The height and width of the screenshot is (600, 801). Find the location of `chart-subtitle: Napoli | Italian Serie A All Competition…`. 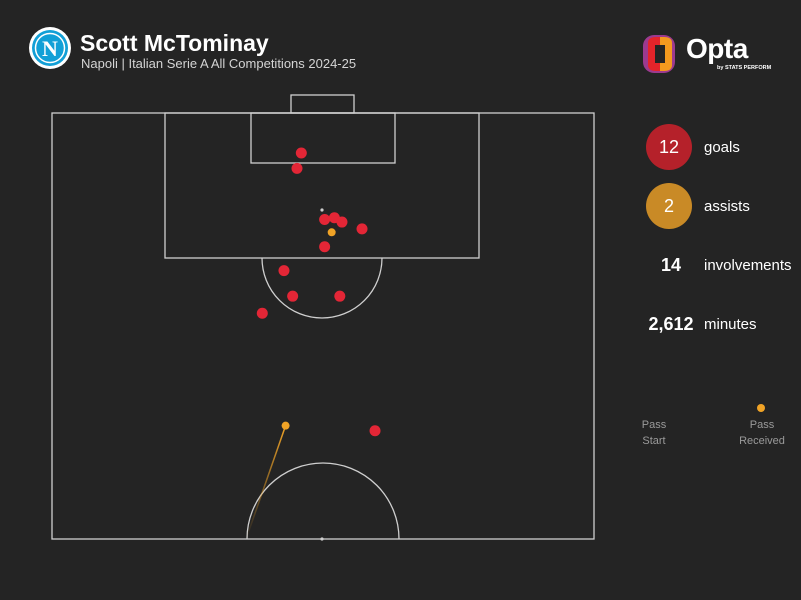

chart-subtitle: Napoli | Italian Serie A All Competition… is located at coordinates (219, 63).